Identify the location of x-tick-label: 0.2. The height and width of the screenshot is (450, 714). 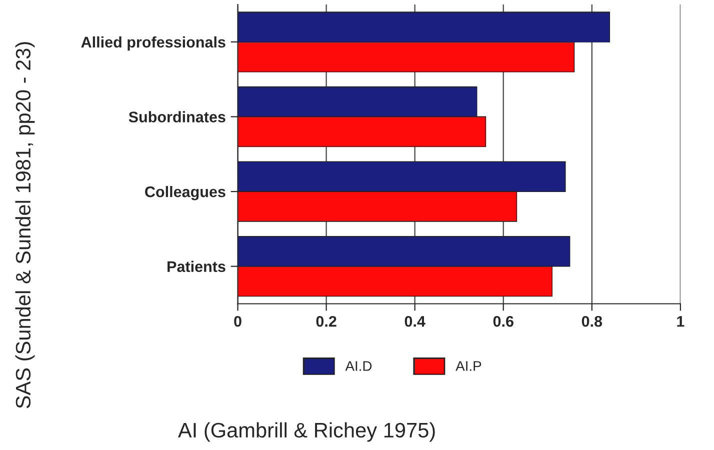
(326, 321).